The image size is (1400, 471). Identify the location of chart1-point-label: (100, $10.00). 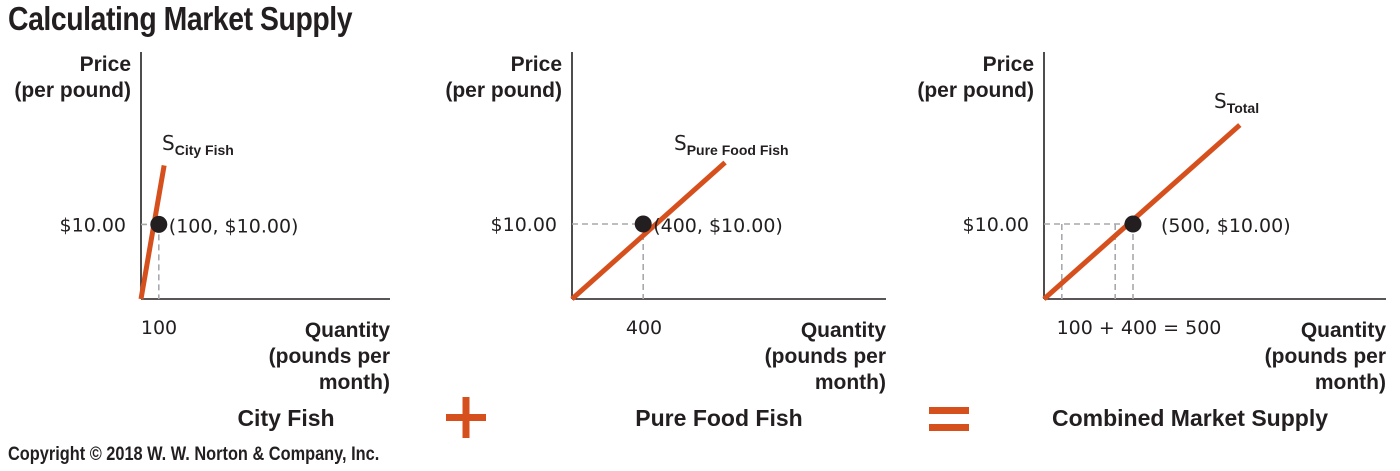
(234, 226).